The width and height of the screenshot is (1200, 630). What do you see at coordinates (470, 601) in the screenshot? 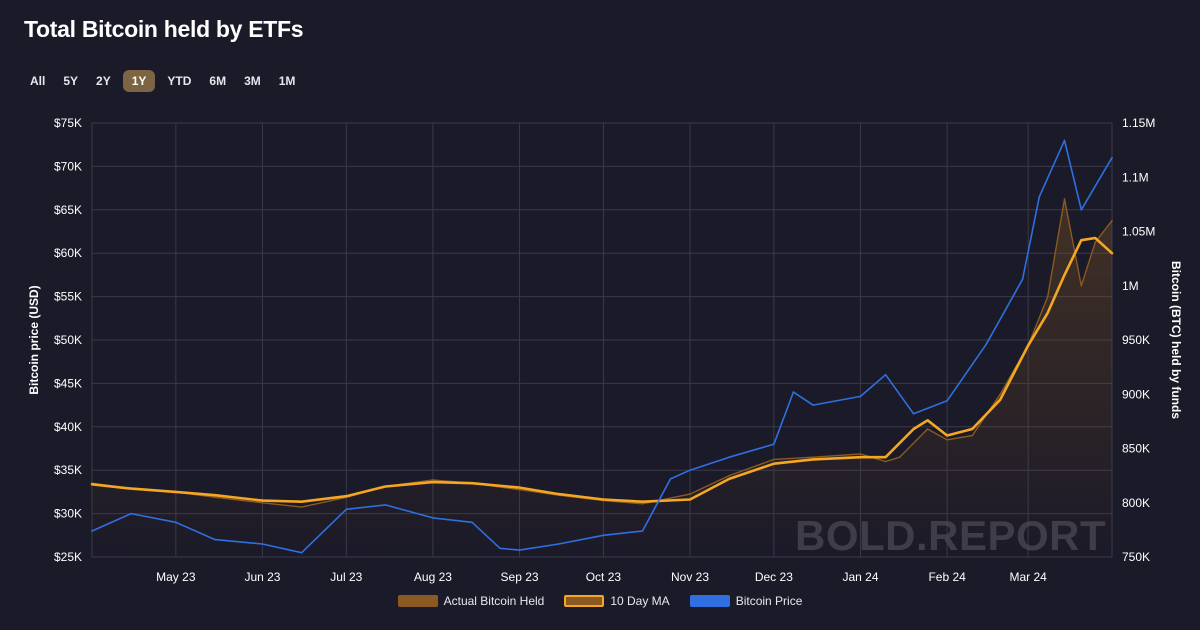
I see `legend-item-actual: Actual Bitcoin Held` at bounding box center [470, 601].